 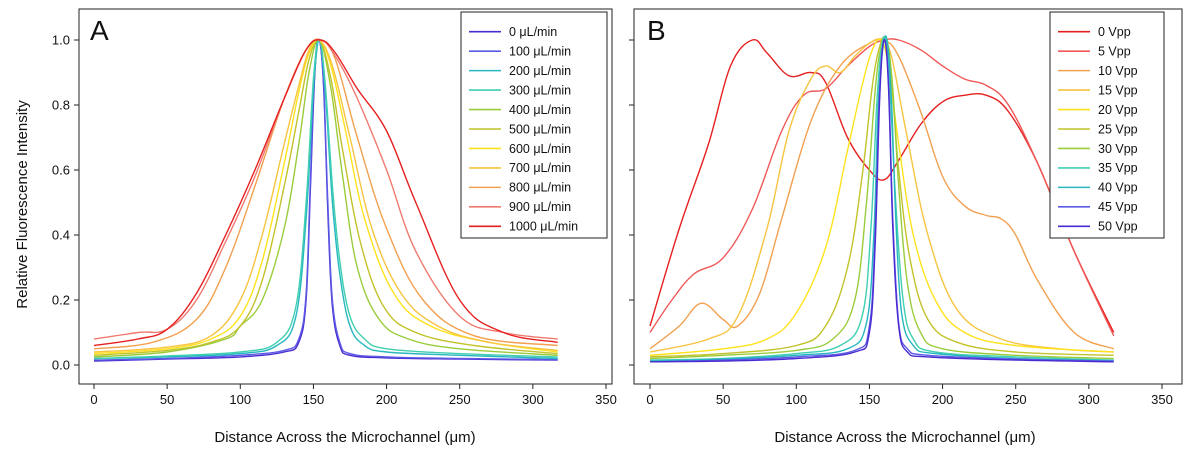 I want to click on y-axis-label: Relative Fluorescence Intensity, so click(x=22, y=204).